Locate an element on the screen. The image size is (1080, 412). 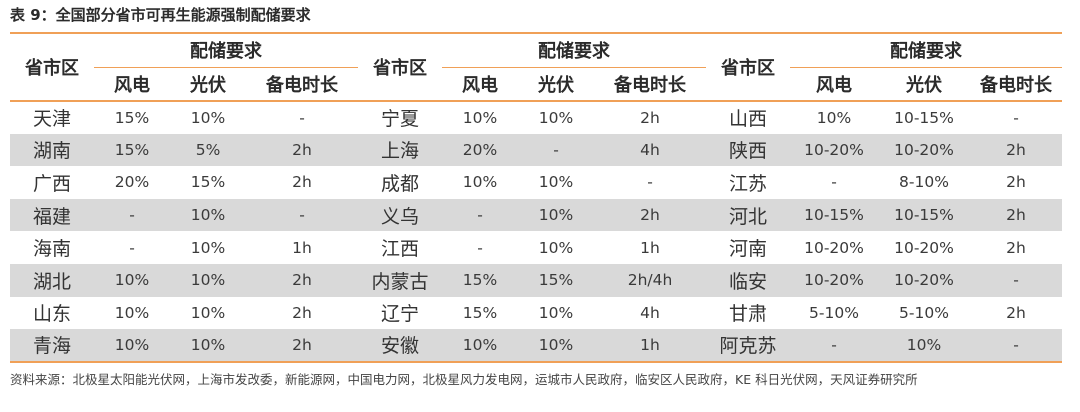
solar-cell: 10-15% is located at coordinates (924, 117).